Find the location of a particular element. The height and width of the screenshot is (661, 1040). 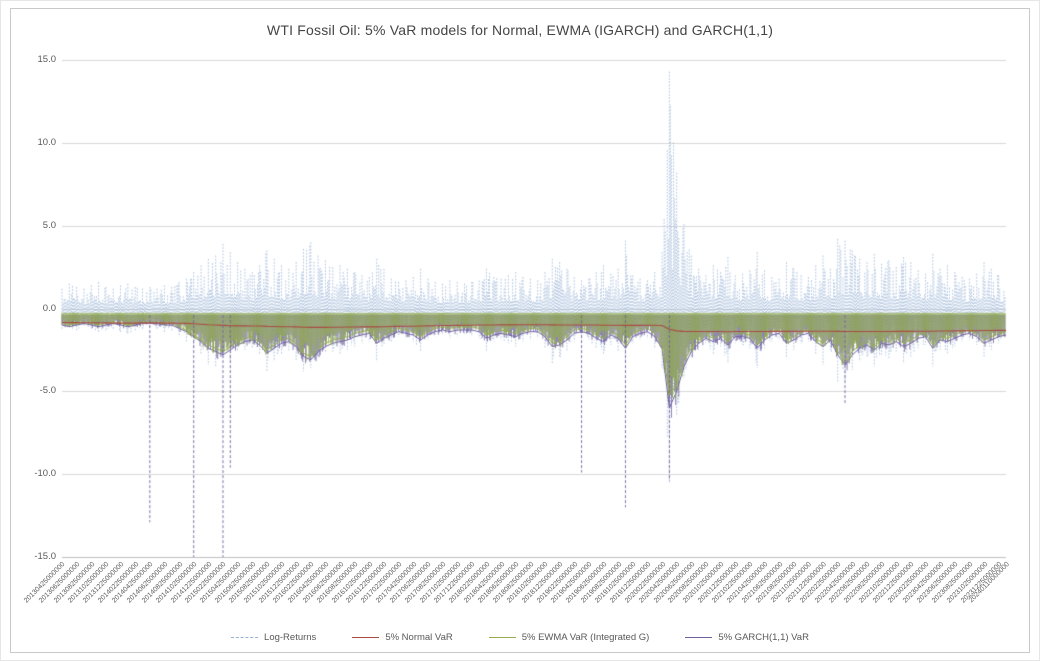

y-tick-label: 15.0 is located at coordinates (47, 59).